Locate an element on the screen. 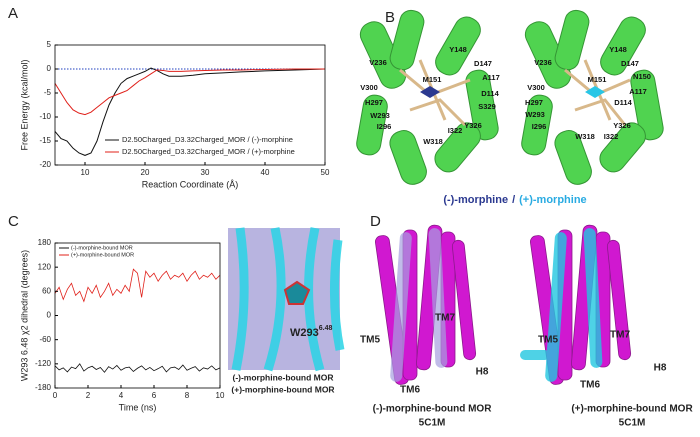 The height and width of the screenshot is (437, 700). structure-view-d is located at coordinates (503, 304).